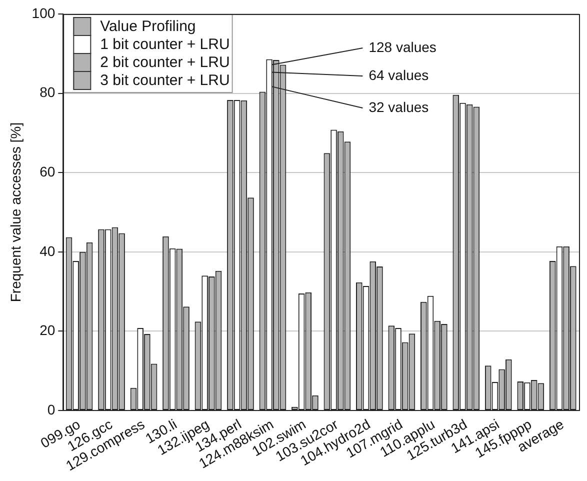 Image resolution: width=587 pixels, height=481 pixels. I want to click on legend-label: 1 bit counter + LRU, so click(165, 45).